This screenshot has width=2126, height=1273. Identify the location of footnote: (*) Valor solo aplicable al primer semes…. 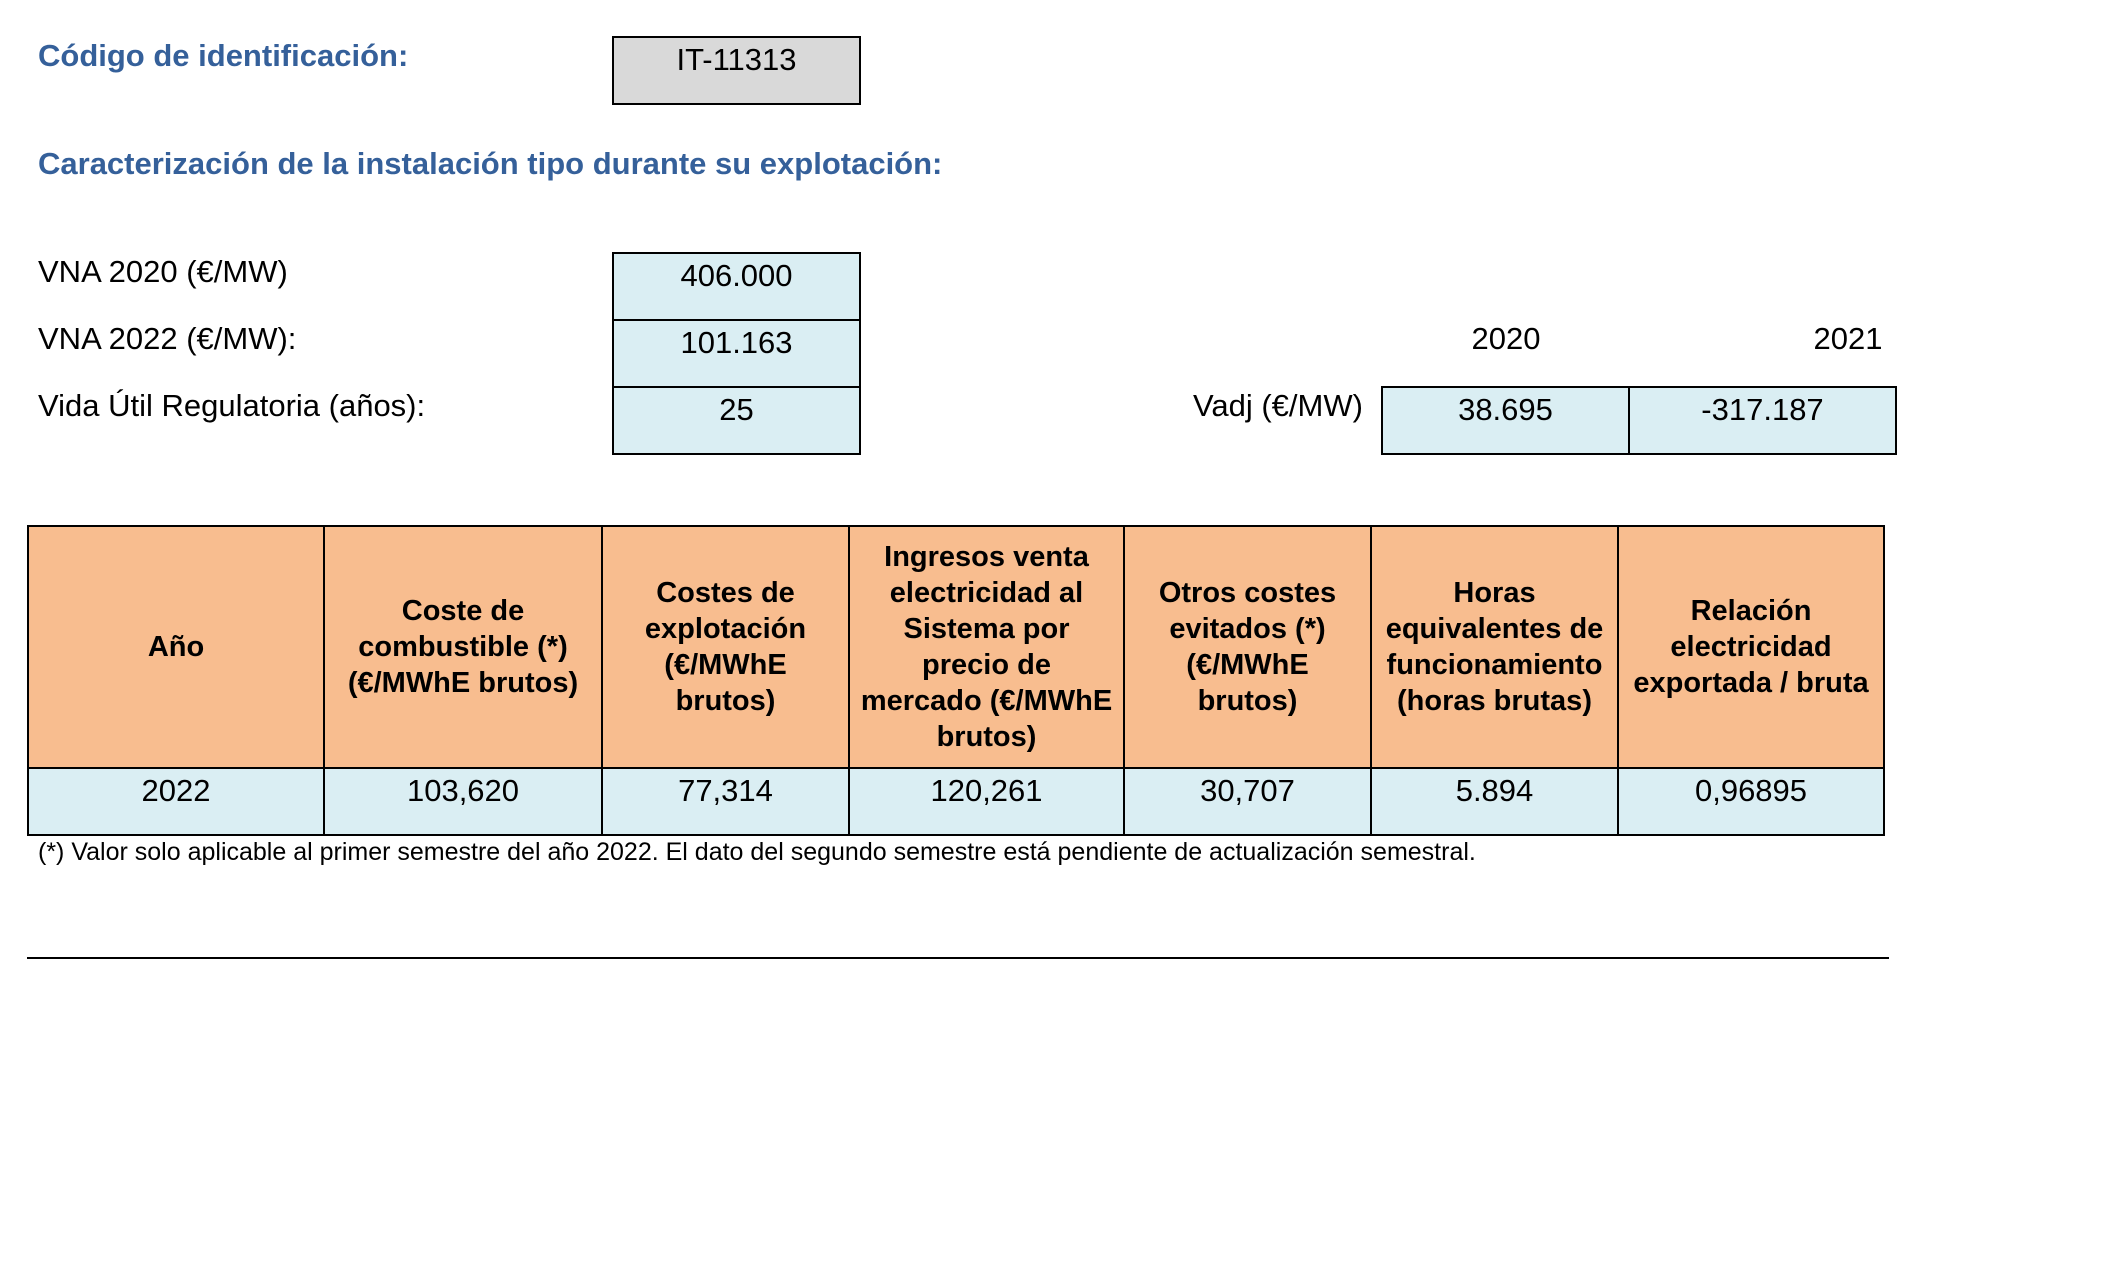
(757, 852).